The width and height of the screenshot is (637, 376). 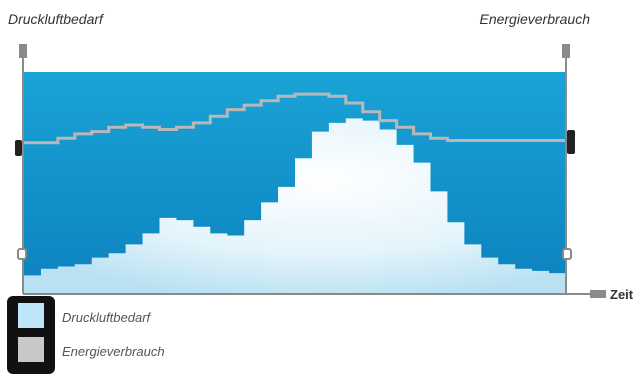 What do you see at coordinates (598, 294) in the screenshot?
I see `x-axis-cap` at bounding box center [598, 294].